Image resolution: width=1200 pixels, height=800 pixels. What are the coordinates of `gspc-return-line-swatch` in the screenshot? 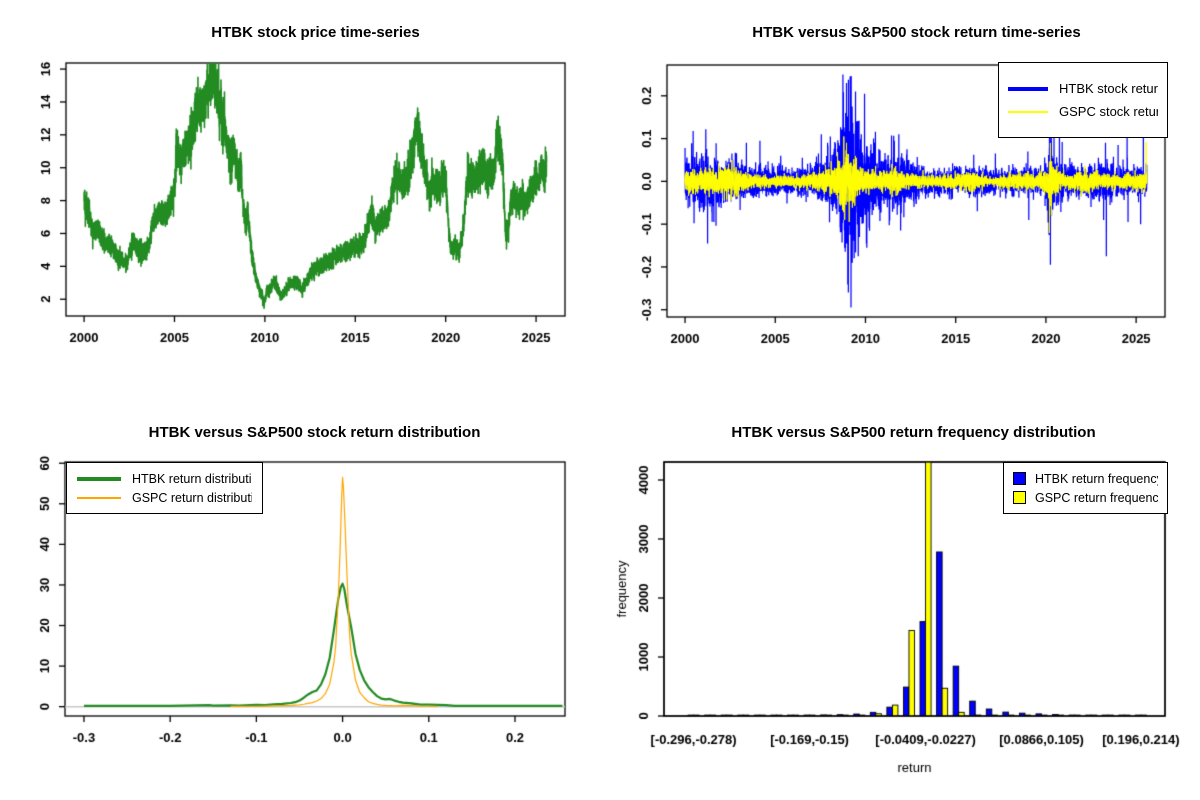 It's located at (1028, 111).